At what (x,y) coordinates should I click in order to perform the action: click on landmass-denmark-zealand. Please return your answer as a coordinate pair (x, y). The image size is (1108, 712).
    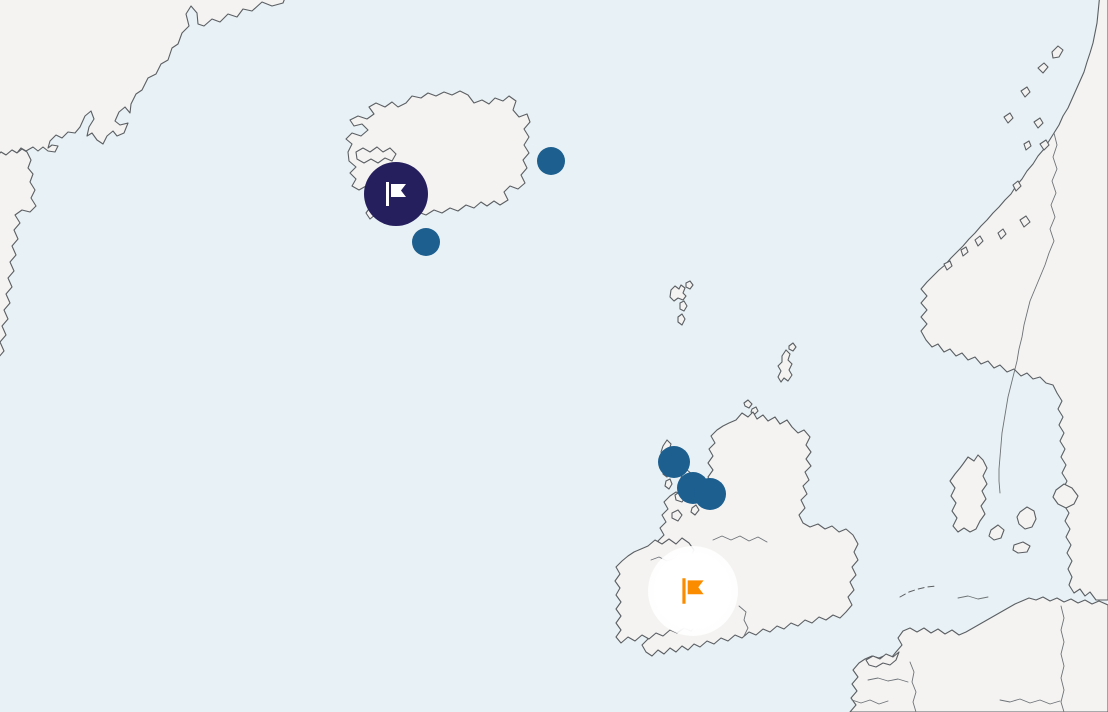
    Looking at the image, I should click on (1026, 518).